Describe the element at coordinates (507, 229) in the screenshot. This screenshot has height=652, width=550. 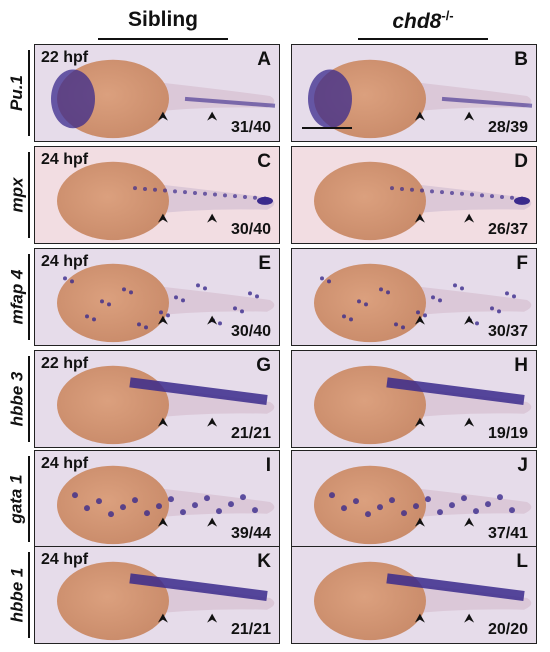
I see `count-ratio: 26/37` at that location.